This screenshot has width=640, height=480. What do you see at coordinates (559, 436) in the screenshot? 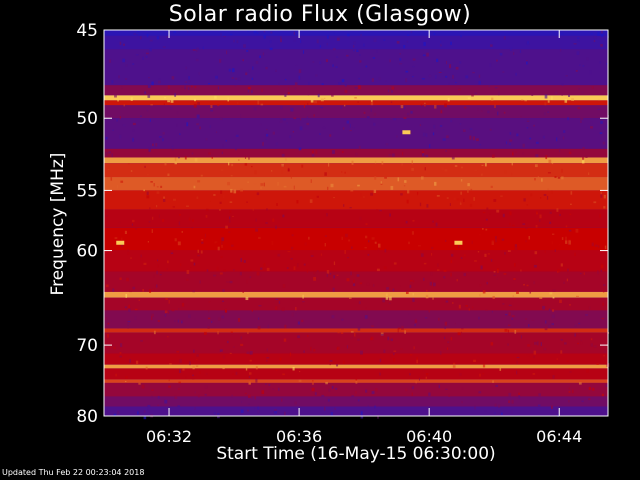
I see `x-tick-label: 06:44` at bounding box center [559, 436].